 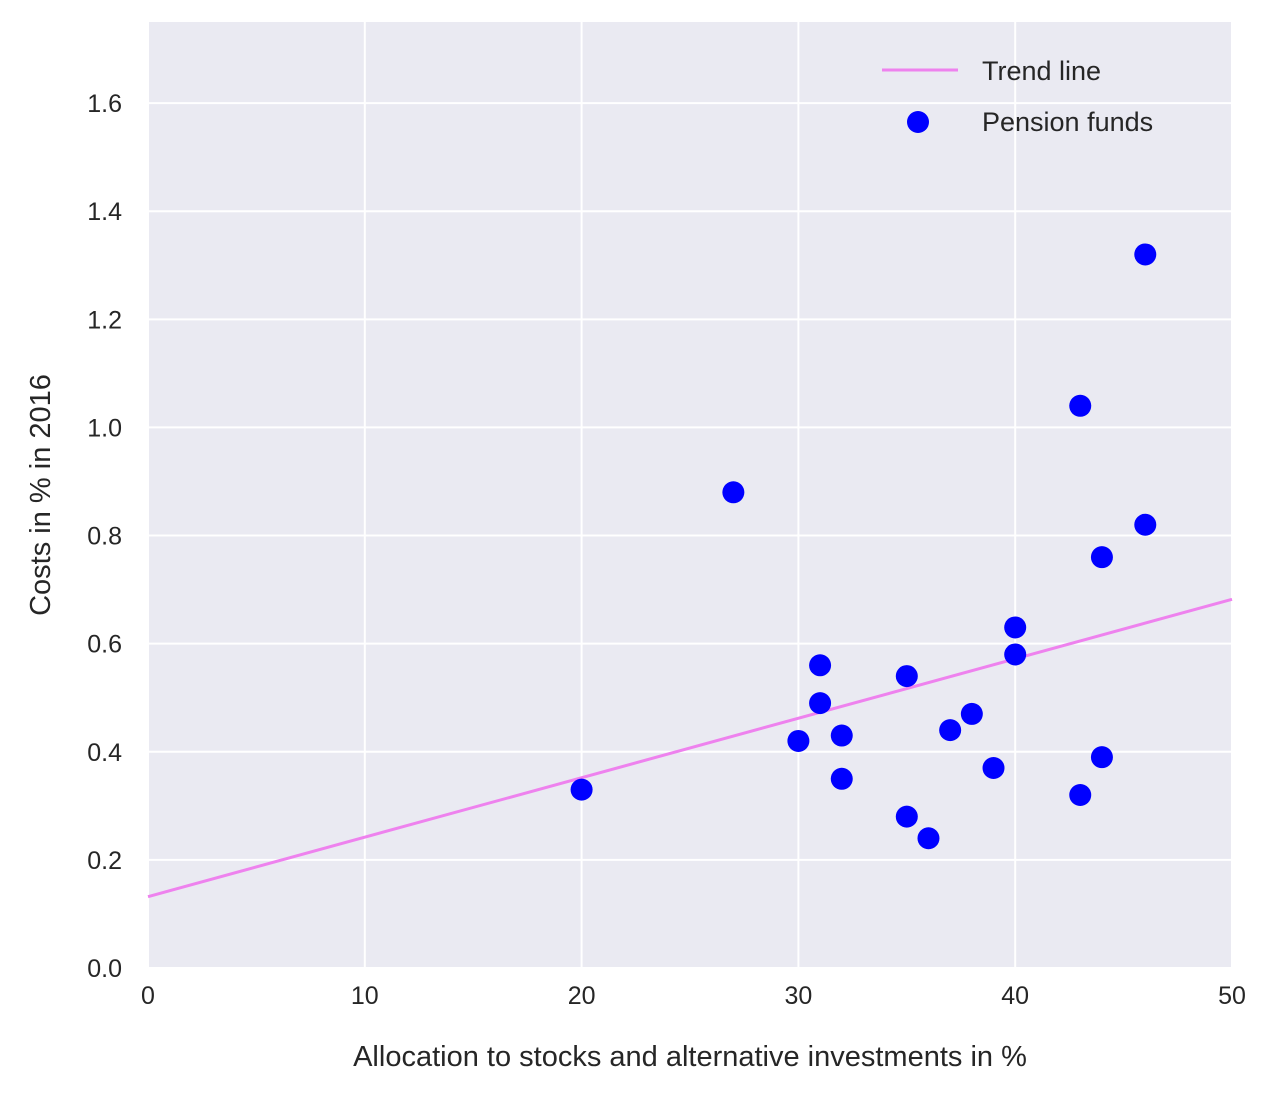 What do you see at coordinates (104, 428) in the screenshot?
I see `y-tick-label: 1.0` at bounding box center [104, 428].